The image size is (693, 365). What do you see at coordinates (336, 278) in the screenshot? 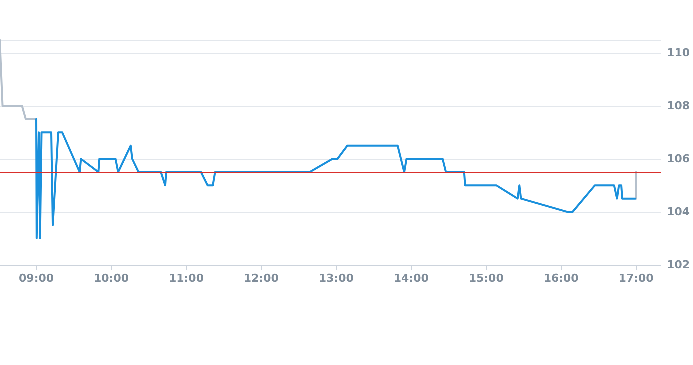
I see `x-tick-label: 13:00` at bounding box center [336, 278].